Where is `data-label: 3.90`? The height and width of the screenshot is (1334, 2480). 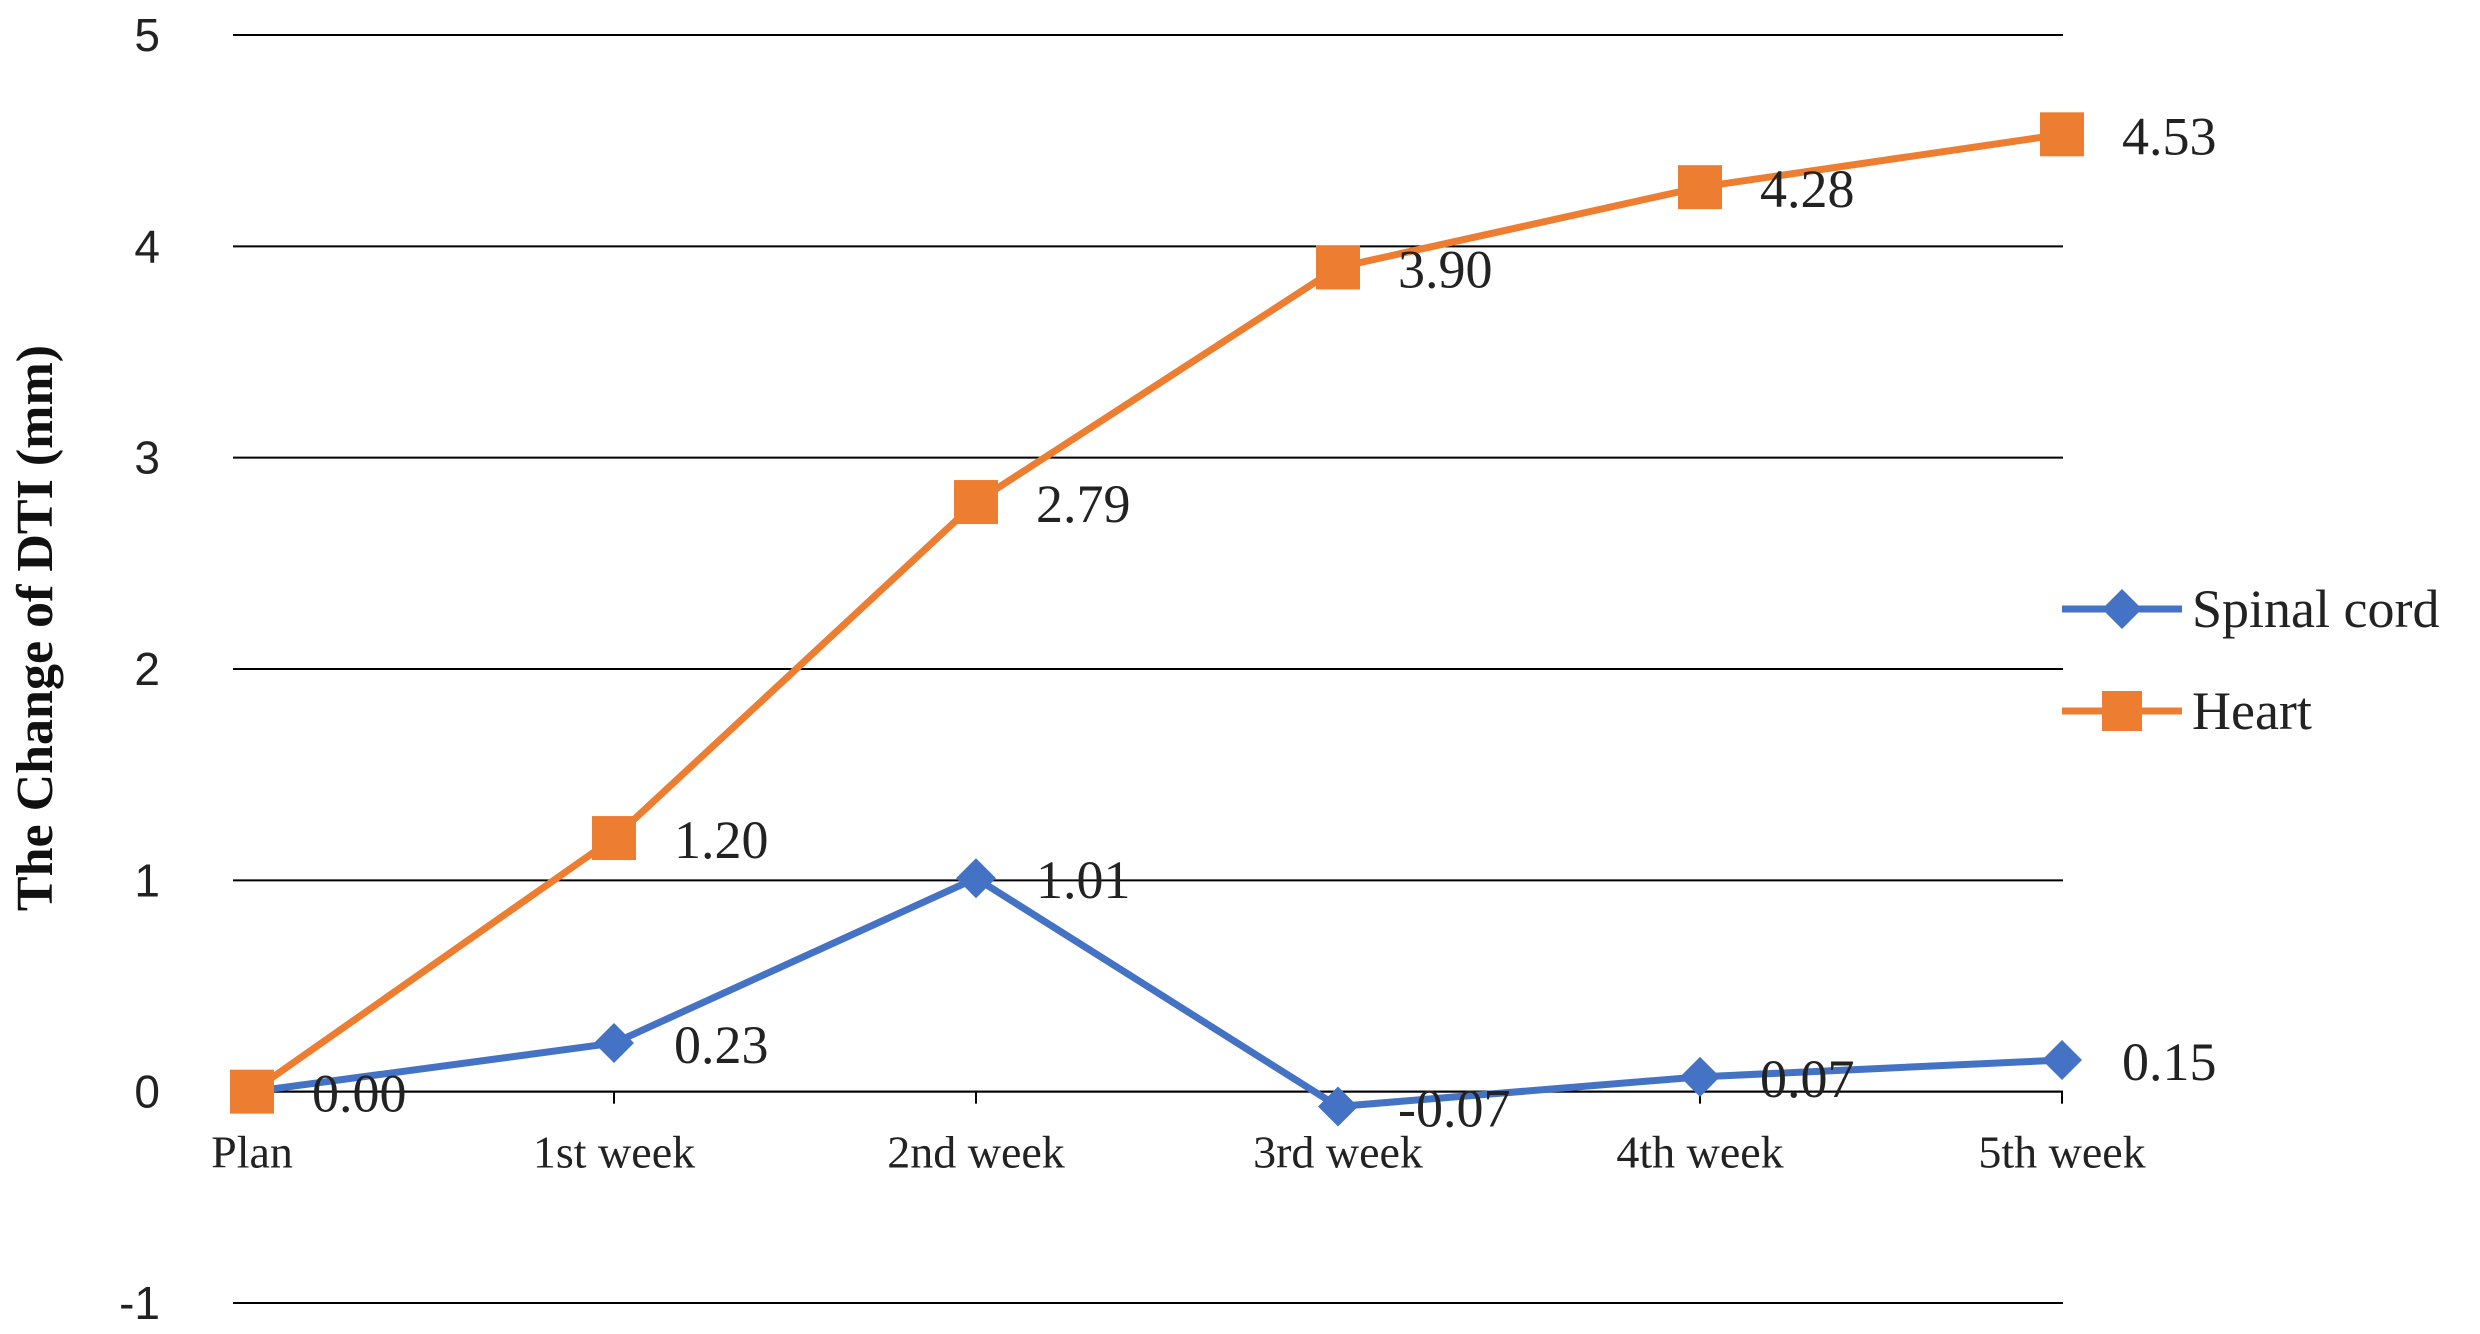
data-label: 3.90 is located at coordinates (1445, 269).